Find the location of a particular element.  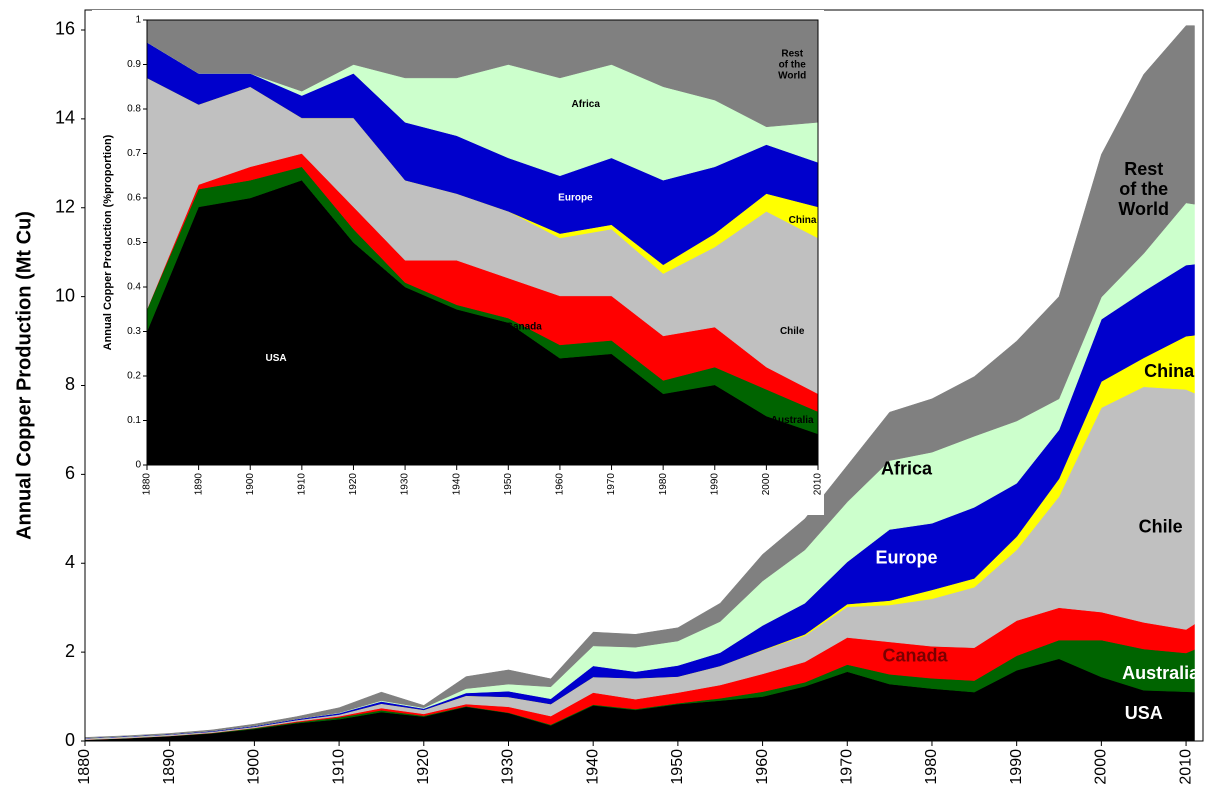

y-tick-label: 10 is located at coordinates (65, 295).